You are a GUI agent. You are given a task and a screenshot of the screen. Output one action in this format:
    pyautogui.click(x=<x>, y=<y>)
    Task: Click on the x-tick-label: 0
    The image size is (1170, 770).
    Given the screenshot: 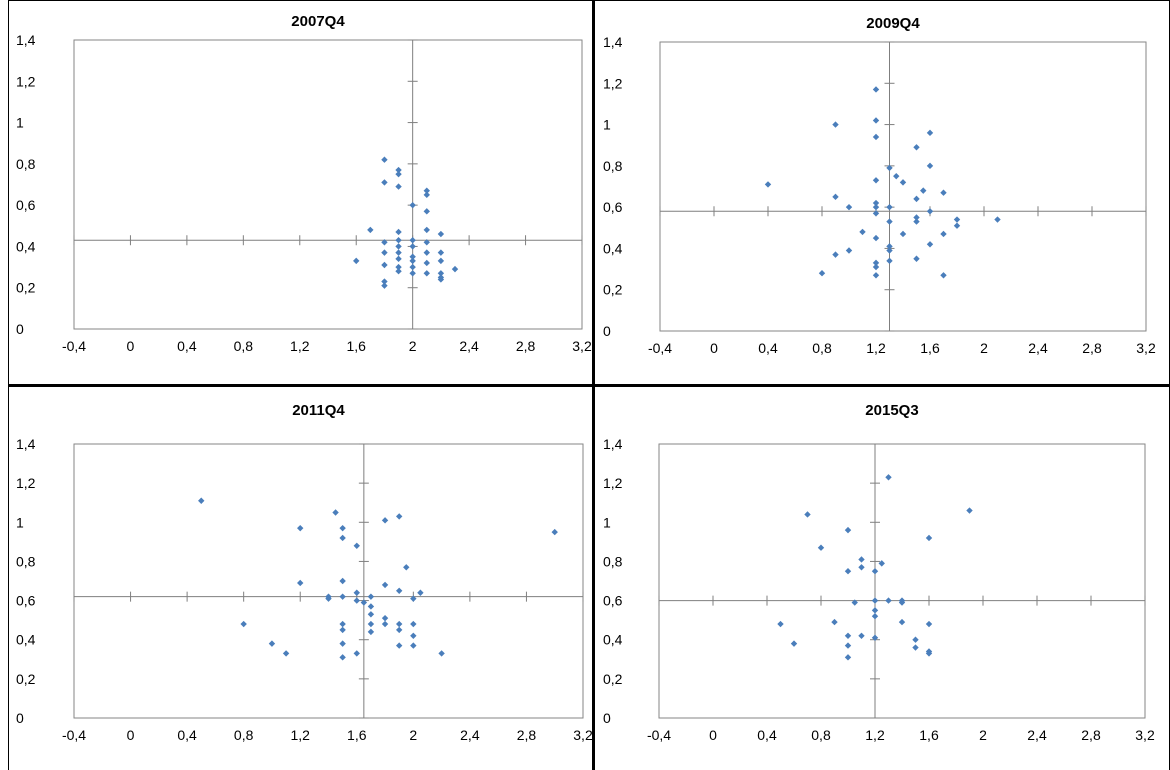 What is the action you would take?
    pyautogui.click(x=131, y=735)
    